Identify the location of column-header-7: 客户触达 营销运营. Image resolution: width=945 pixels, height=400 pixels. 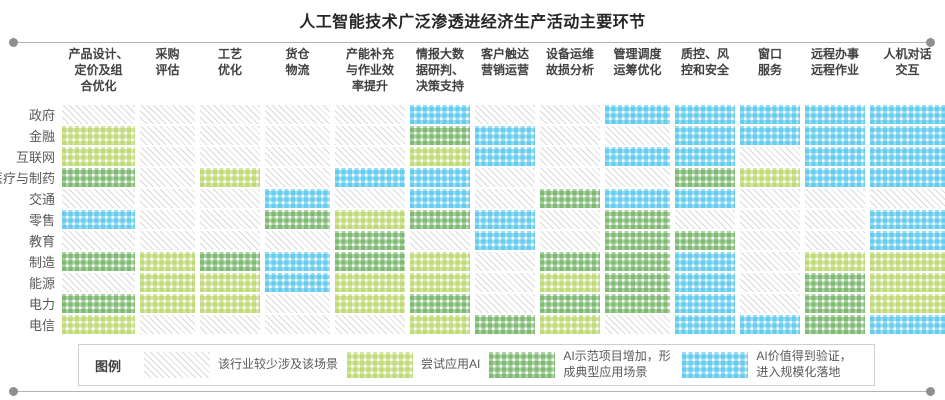
(505, 70).